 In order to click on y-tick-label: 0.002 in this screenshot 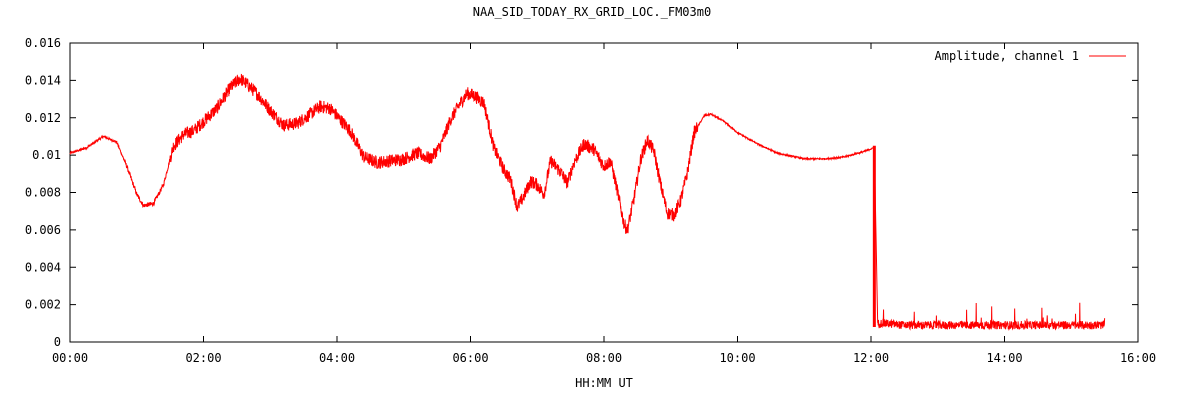, I will do `click(43, 305)`.